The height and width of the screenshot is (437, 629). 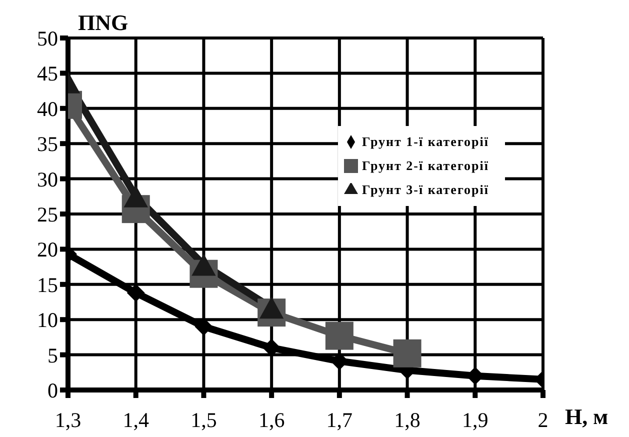 What do you see at coordinates (271, 420) in the screenshot?
I see `x-tick-label: 1,6` at bounding box center [271, 420].